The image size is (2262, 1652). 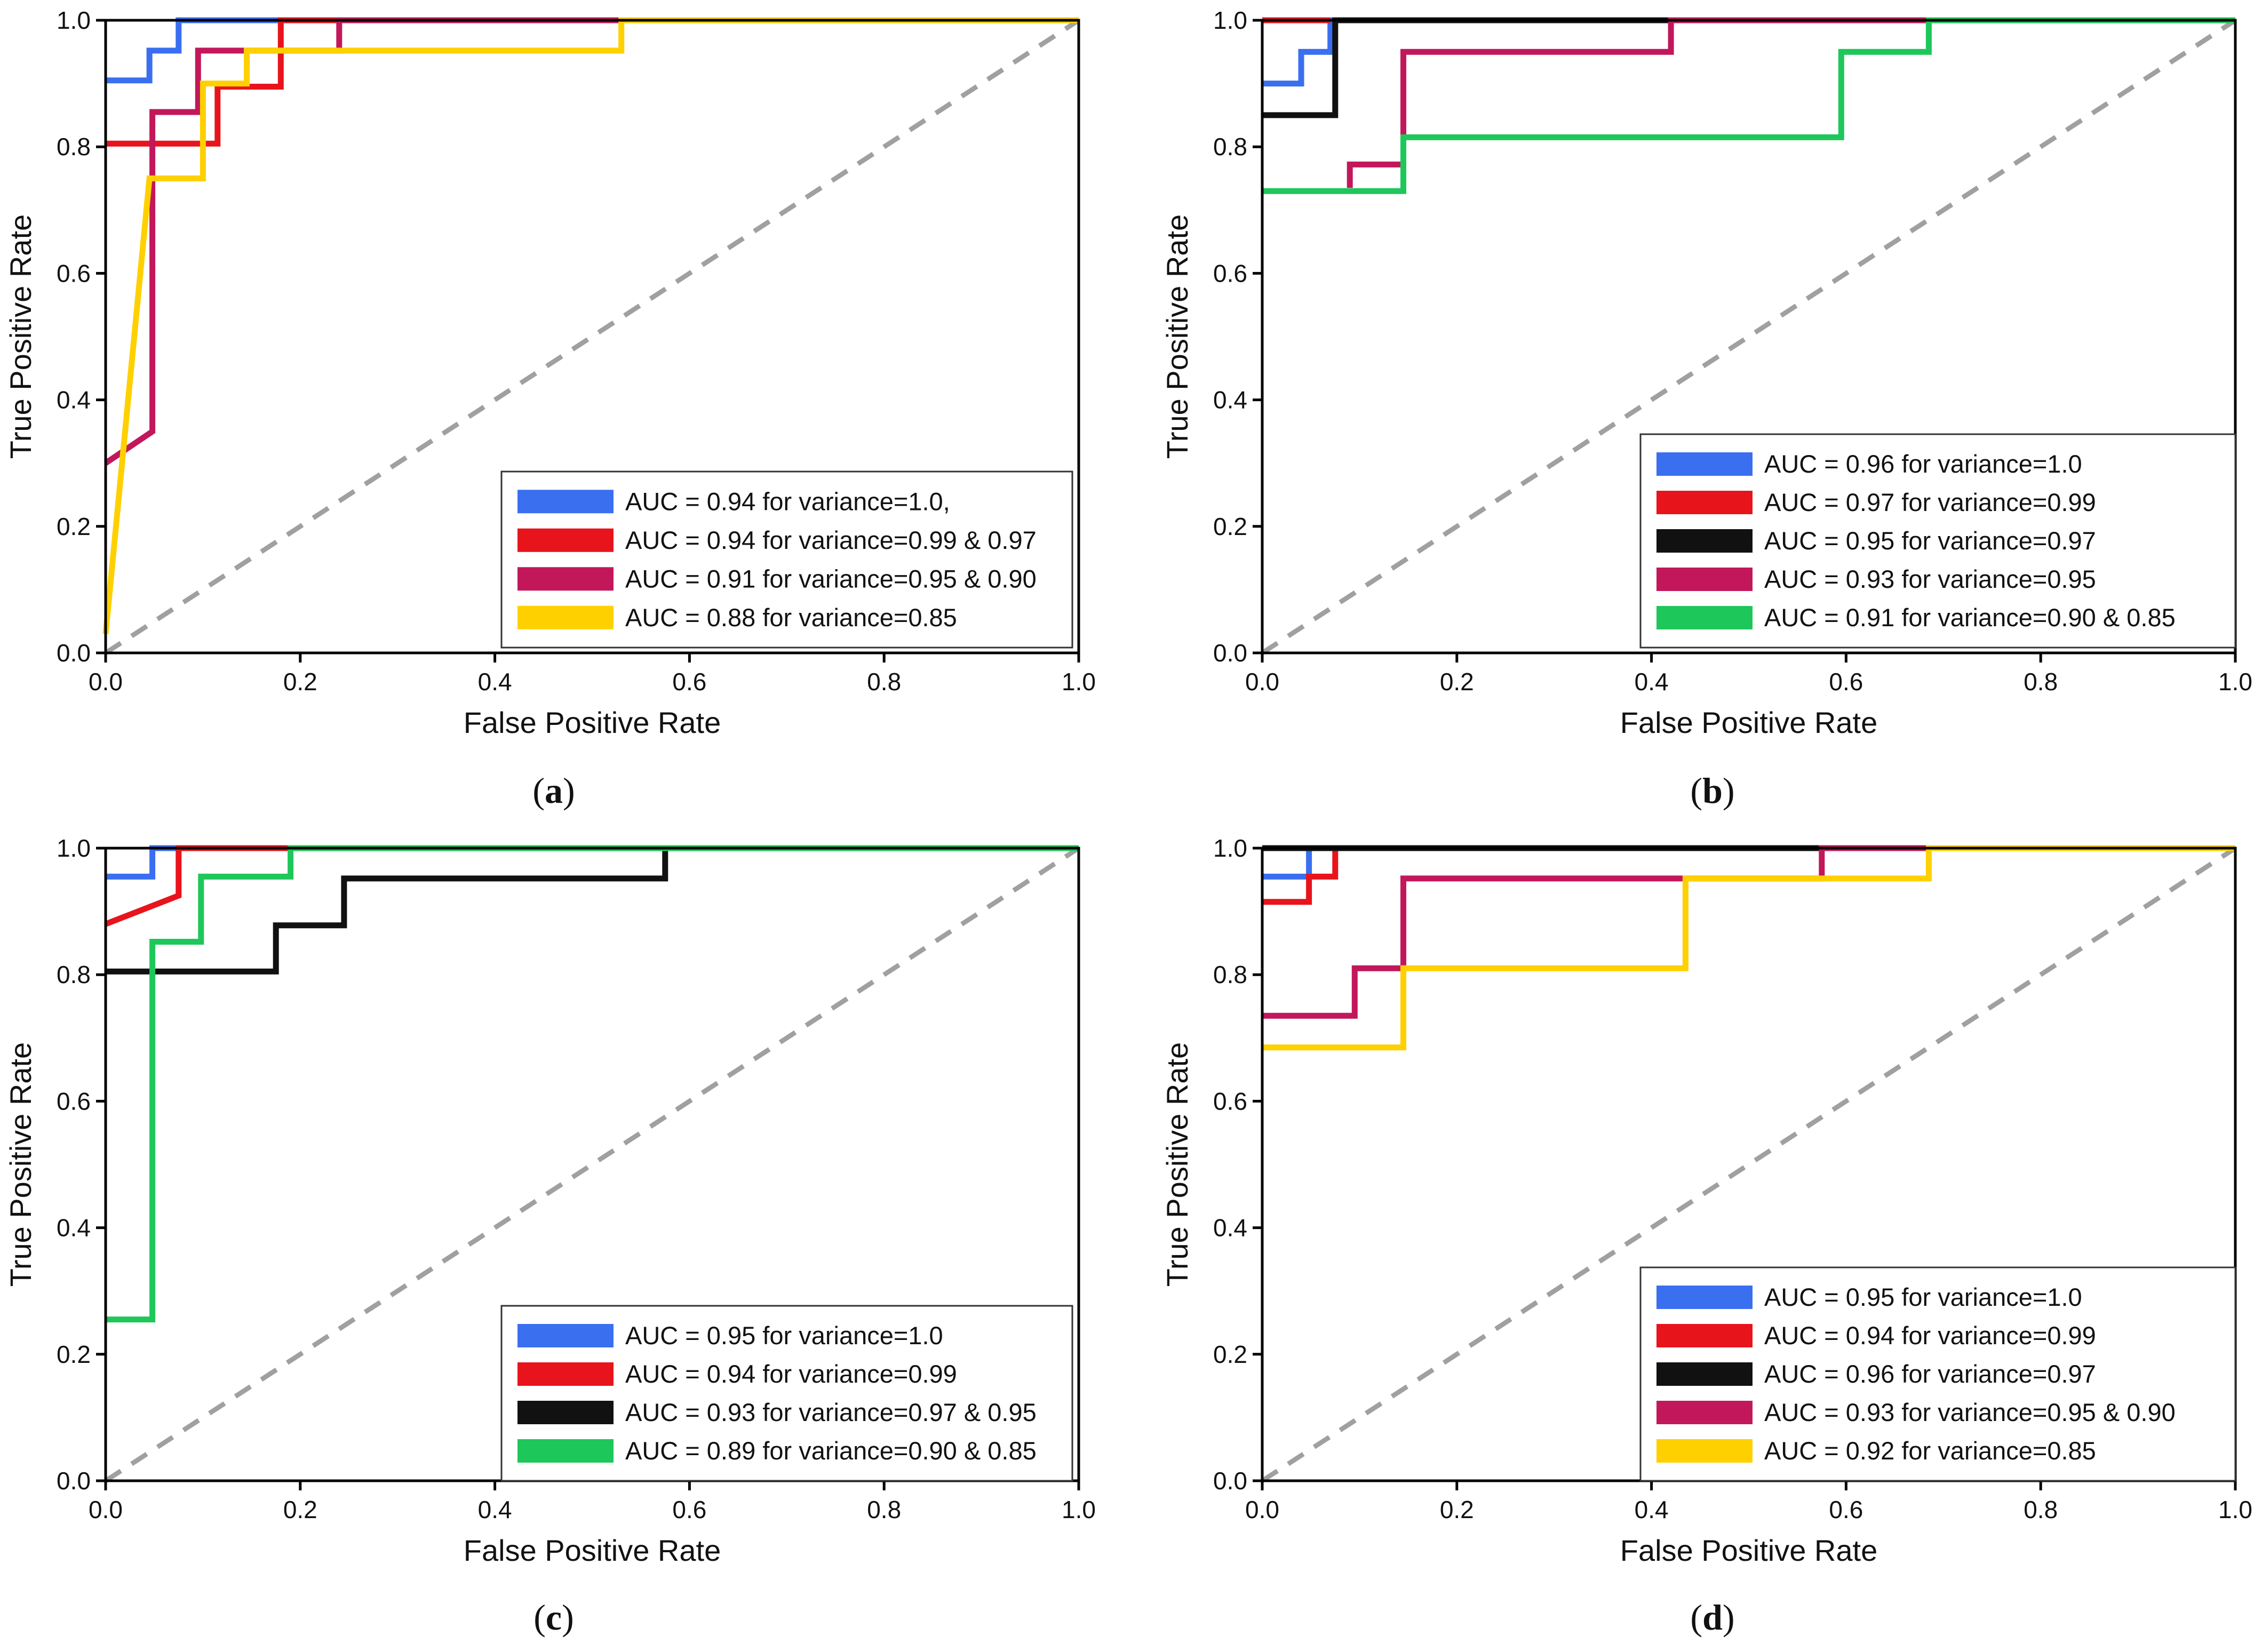 I want to click on legend-label: AUC = 0.93 for variance=0.97 & 0.95, so click(x=831, y=1412).